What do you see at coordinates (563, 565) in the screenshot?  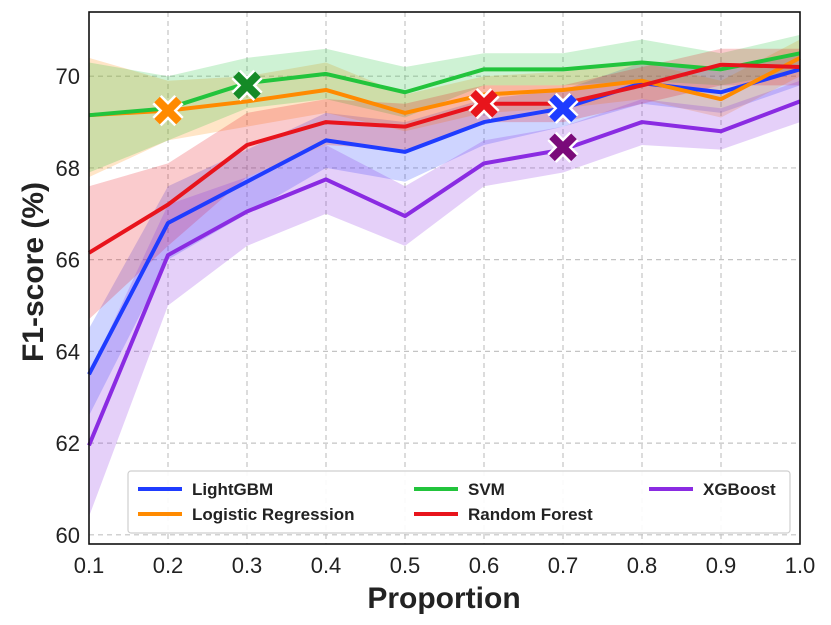 I see `x-tick-label: 0.7` at bounding box center [563, 565].